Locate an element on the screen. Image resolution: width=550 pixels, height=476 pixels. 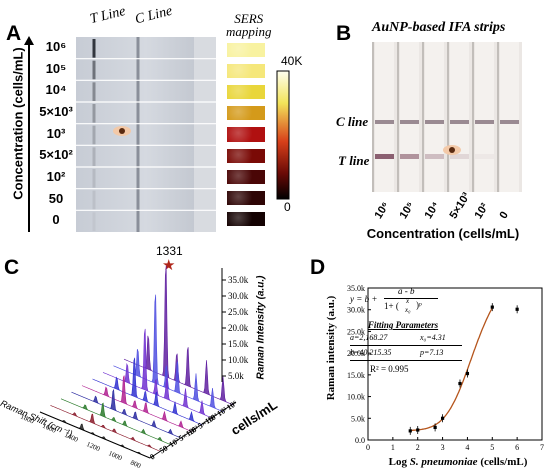
data-points is located at coordinates (463, 369).